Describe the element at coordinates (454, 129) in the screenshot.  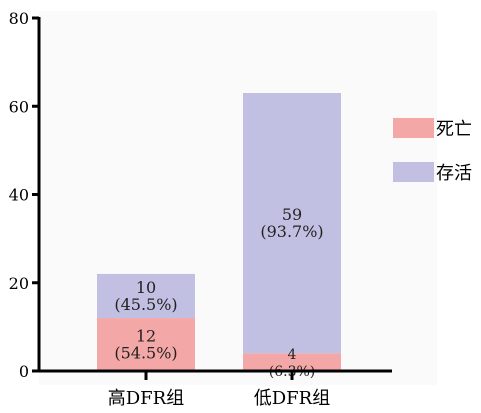
I see `legend-label: 死亡` at that location.